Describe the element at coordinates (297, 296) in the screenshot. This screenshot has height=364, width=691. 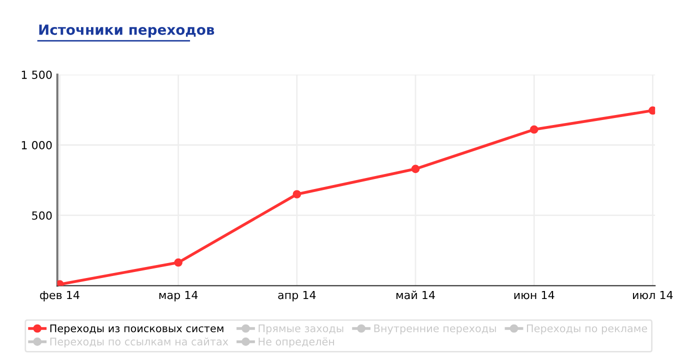
I see `x-tick-label: апр 14` at that location.